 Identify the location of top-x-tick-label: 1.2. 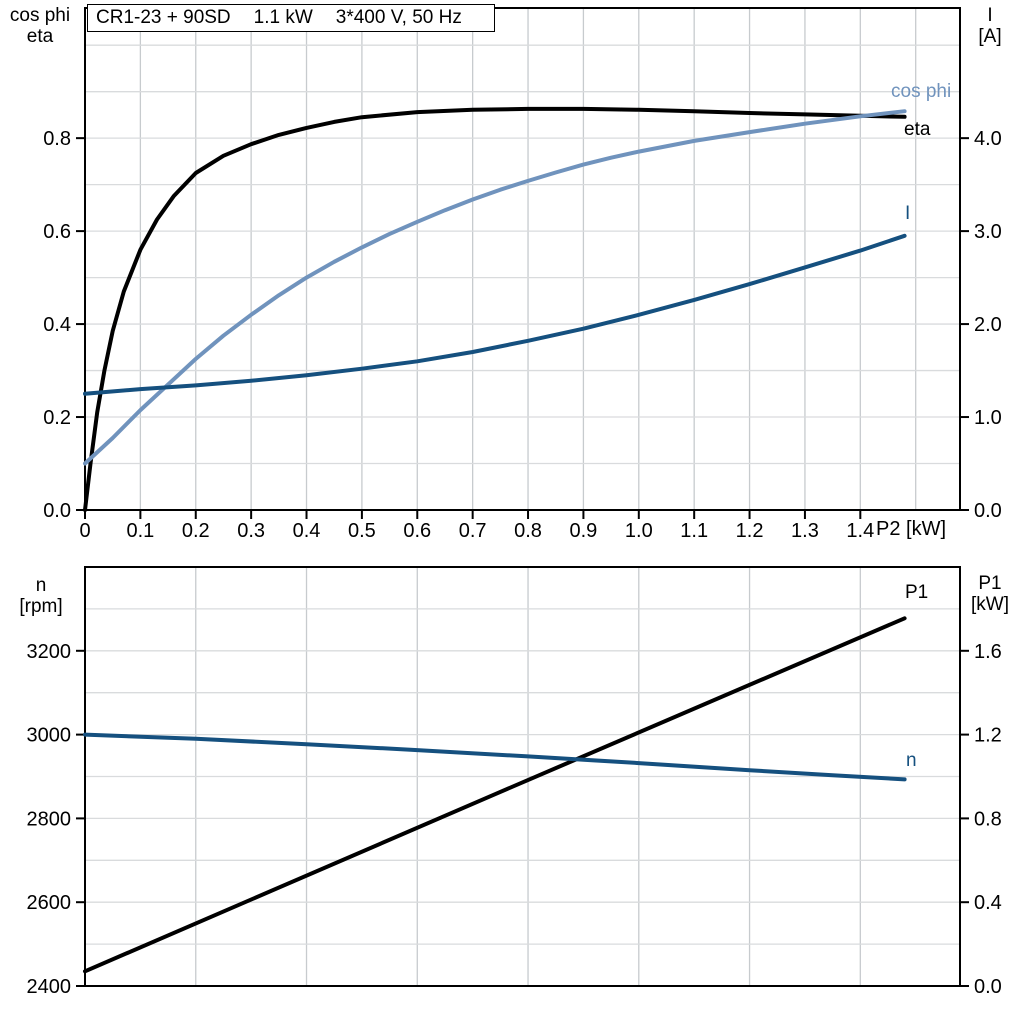
(750, 531).